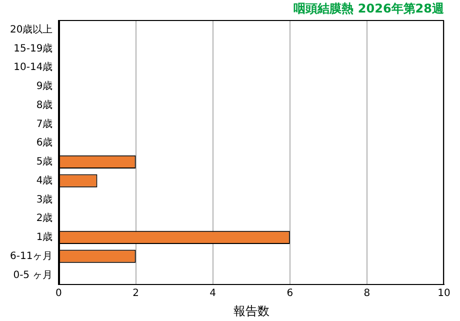  Describe the element at coordinates (44, 199) in the screenshot. I see `y-tick-label: 3歳` at that location.